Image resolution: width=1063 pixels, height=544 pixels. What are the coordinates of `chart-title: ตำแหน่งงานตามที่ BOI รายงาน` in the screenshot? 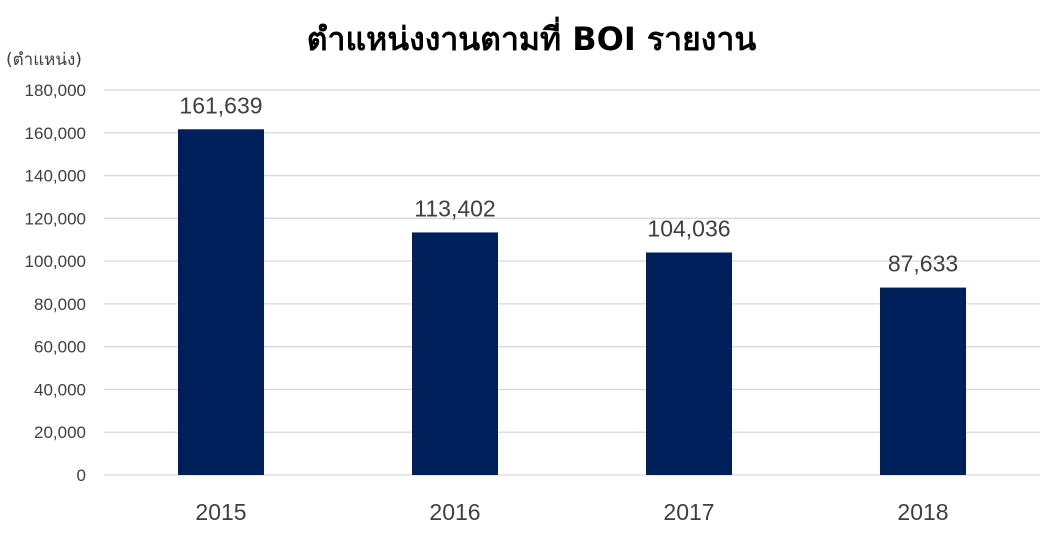 It's located at (531, 39).